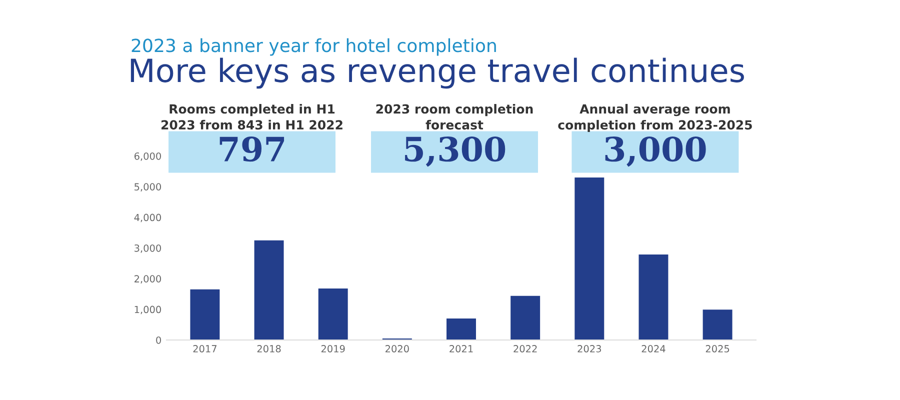 The width and height of the screenshot is (900, 400). Describe the element at coordinates (655, 151) in the screenshot. I see `annotation: 3,000` at that location.